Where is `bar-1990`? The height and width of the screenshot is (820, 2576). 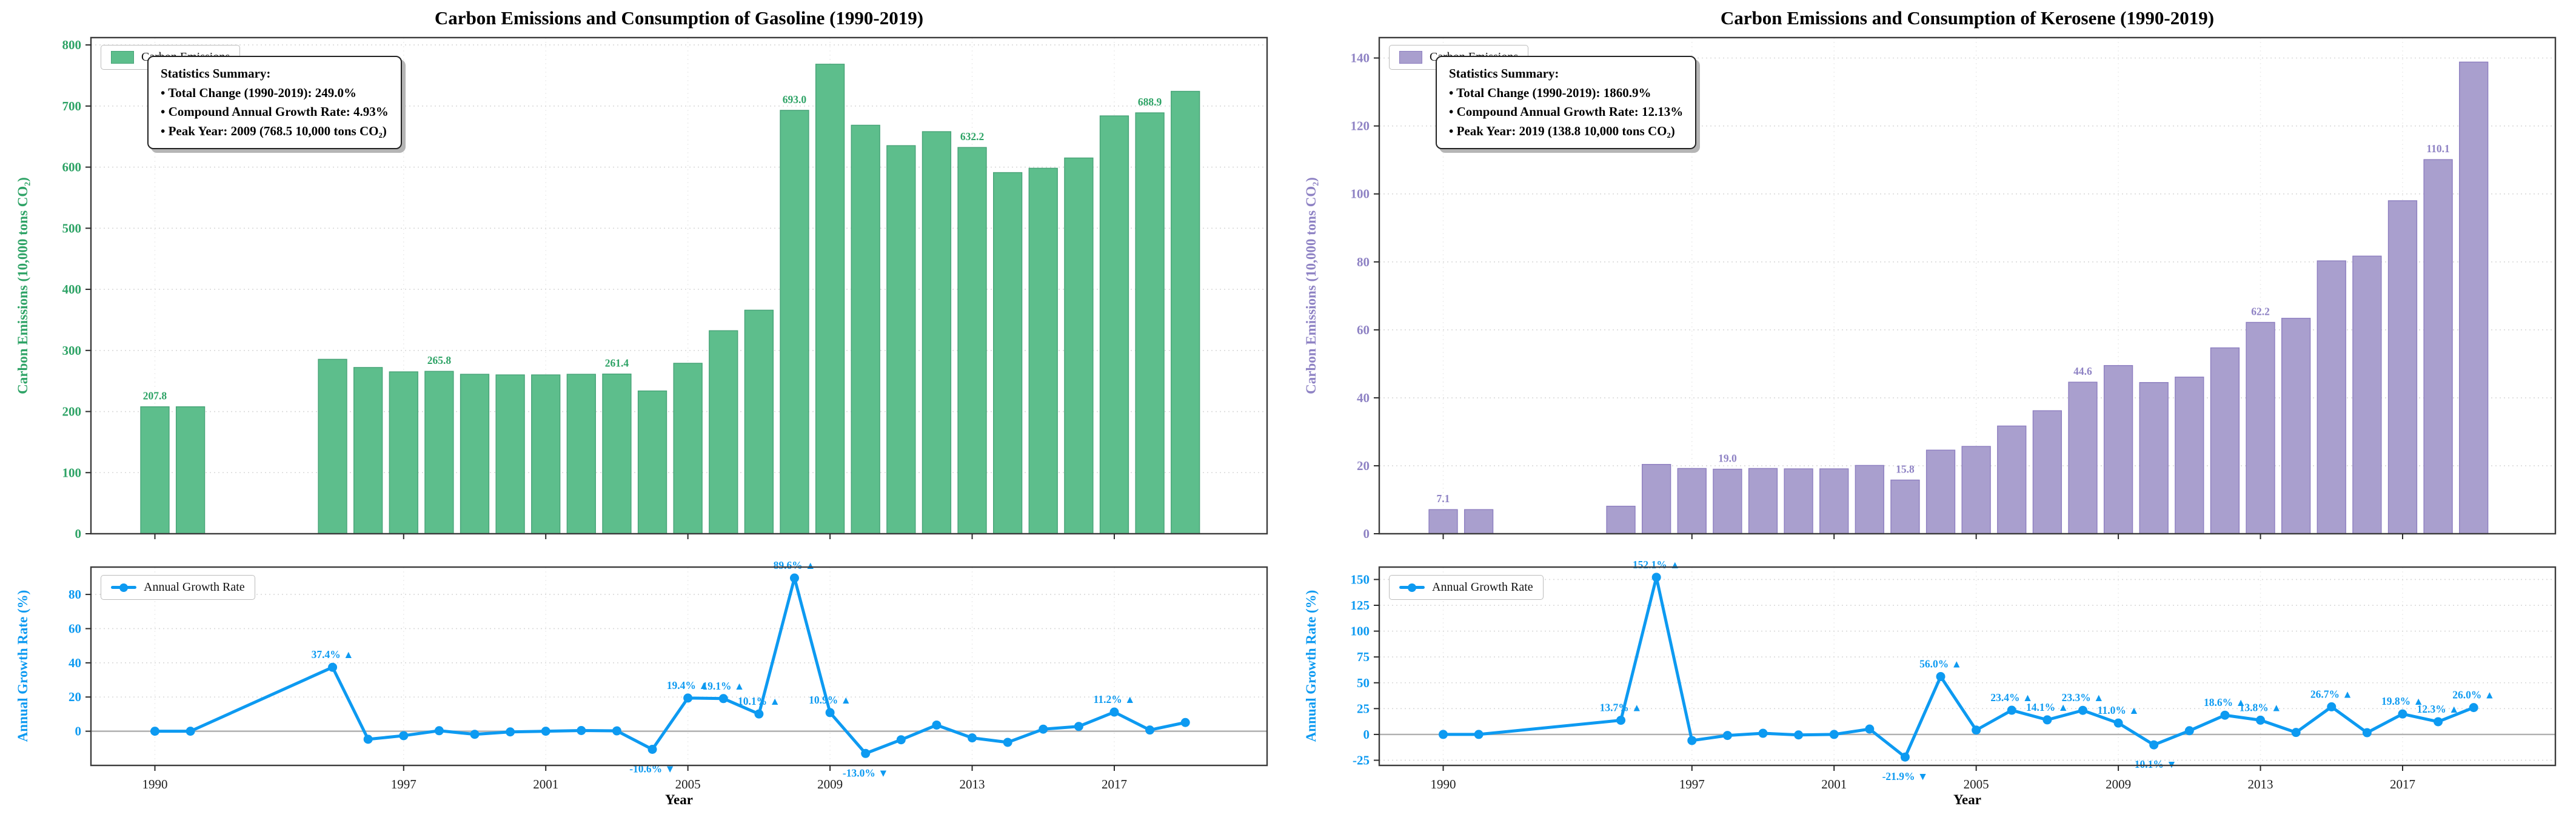 bar-1990 is located at coordinates (1443, 521).